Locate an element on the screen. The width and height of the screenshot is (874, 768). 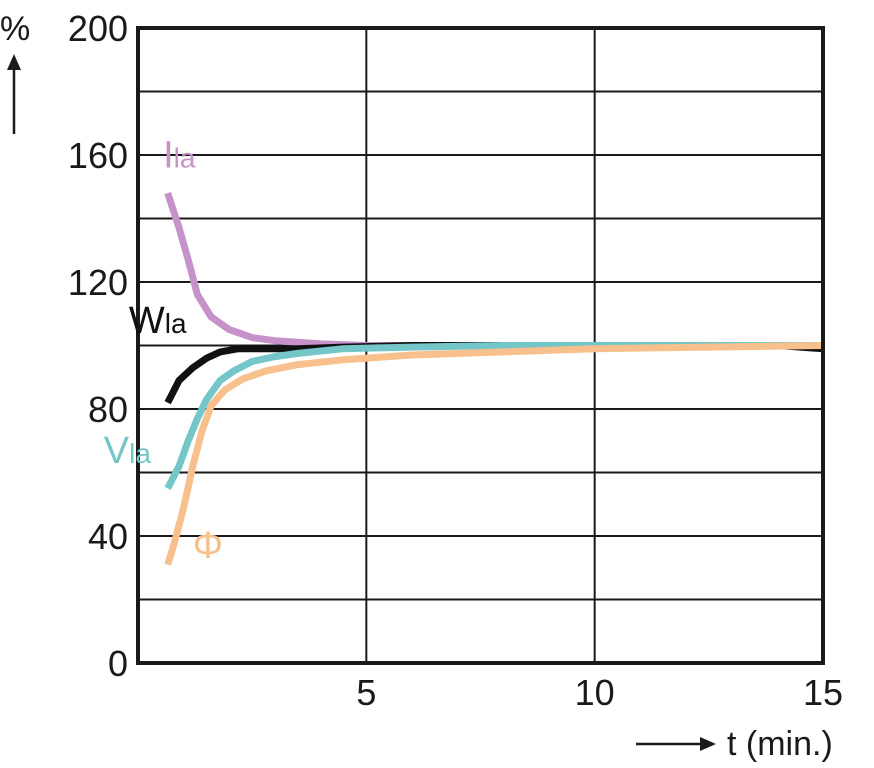
series-label: Φ is located at coordinates (208, 546).